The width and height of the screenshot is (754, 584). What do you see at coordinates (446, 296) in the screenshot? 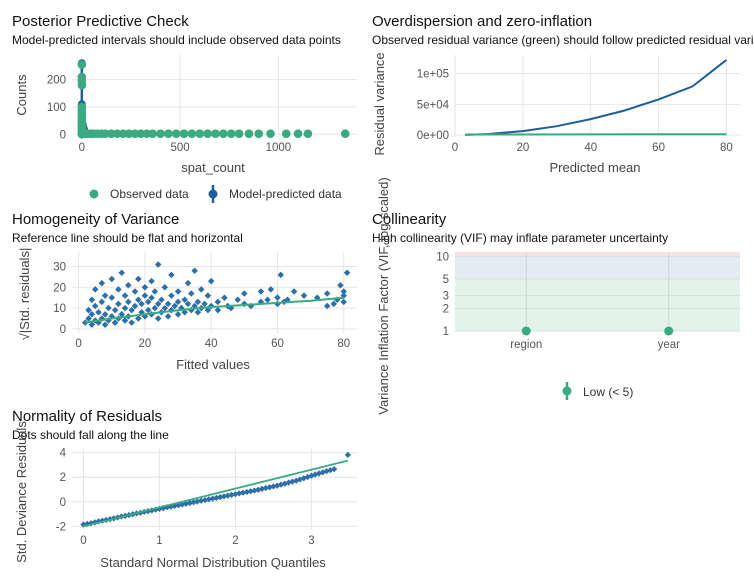
I see `collinearity-ytick-label: 3` at bounding box center [446, 296].